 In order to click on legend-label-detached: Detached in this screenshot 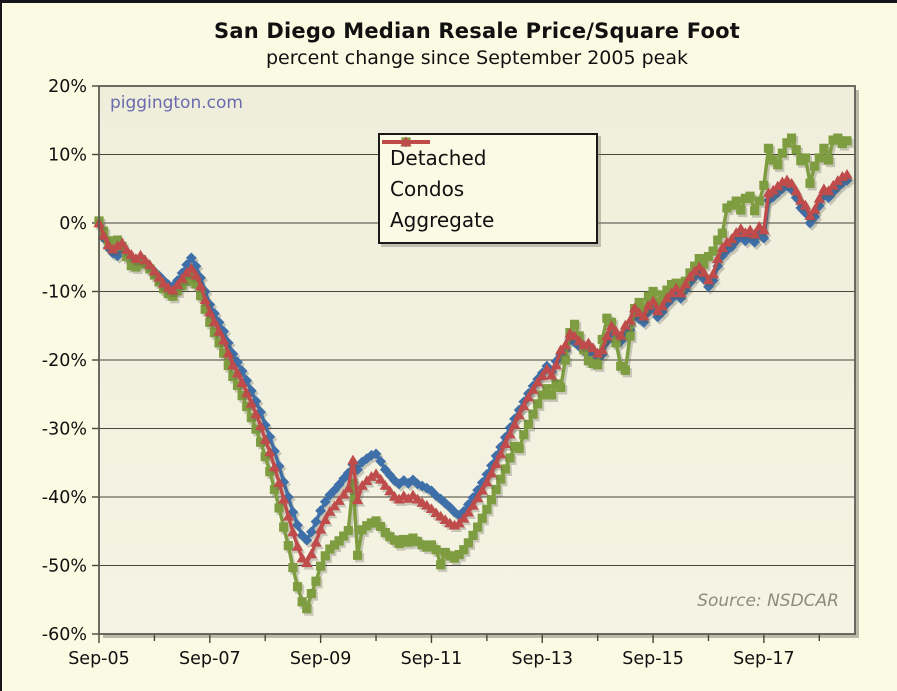, I will do `click(438, 157)`.